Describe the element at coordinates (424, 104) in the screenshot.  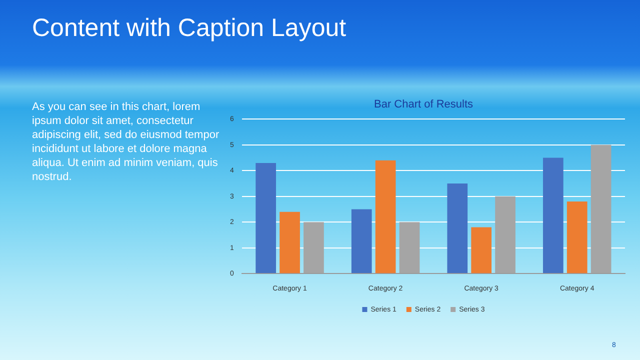
I see `chart-title: Bar Chart of Results` at that location.